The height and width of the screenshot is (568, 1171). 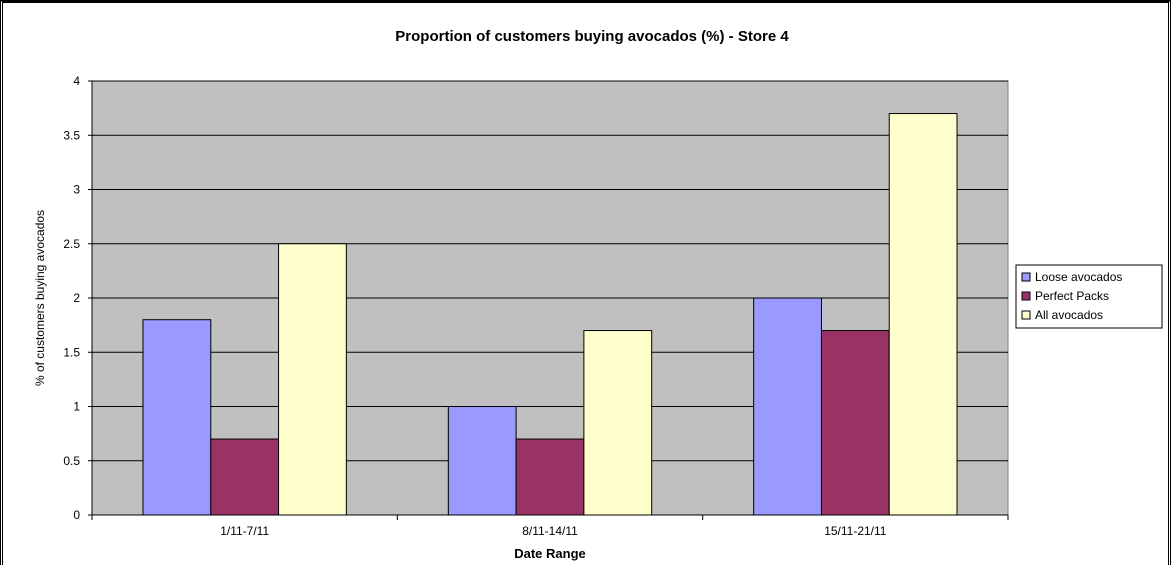 What do you see at coordinates (76, 407) in the screenshot?
I see `y-tick-label: 1` at bounding box center [76, 407].